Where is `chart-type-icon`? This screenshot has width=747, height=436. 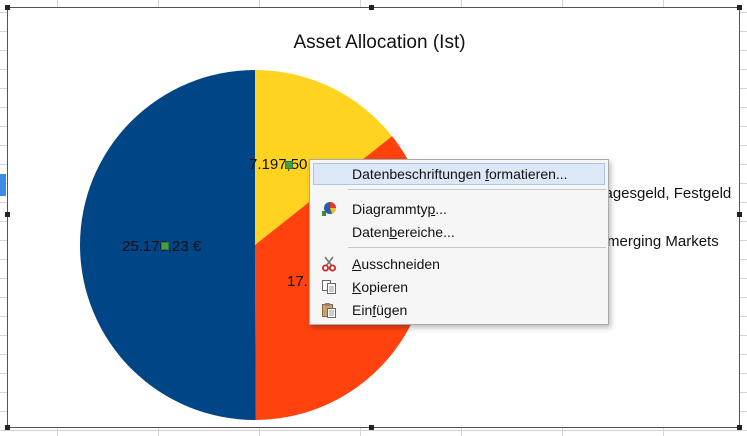
chart-type-icon is located at coordinates (329, 209).